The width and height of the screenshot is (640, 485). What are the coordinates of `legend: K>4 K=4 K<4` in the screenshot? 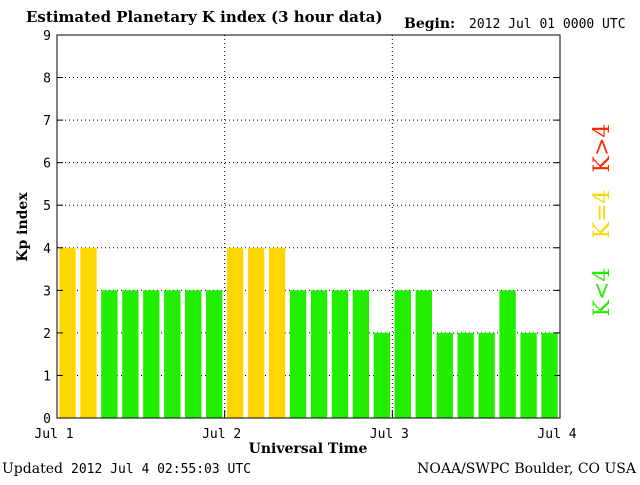 It's located at (602, 220).